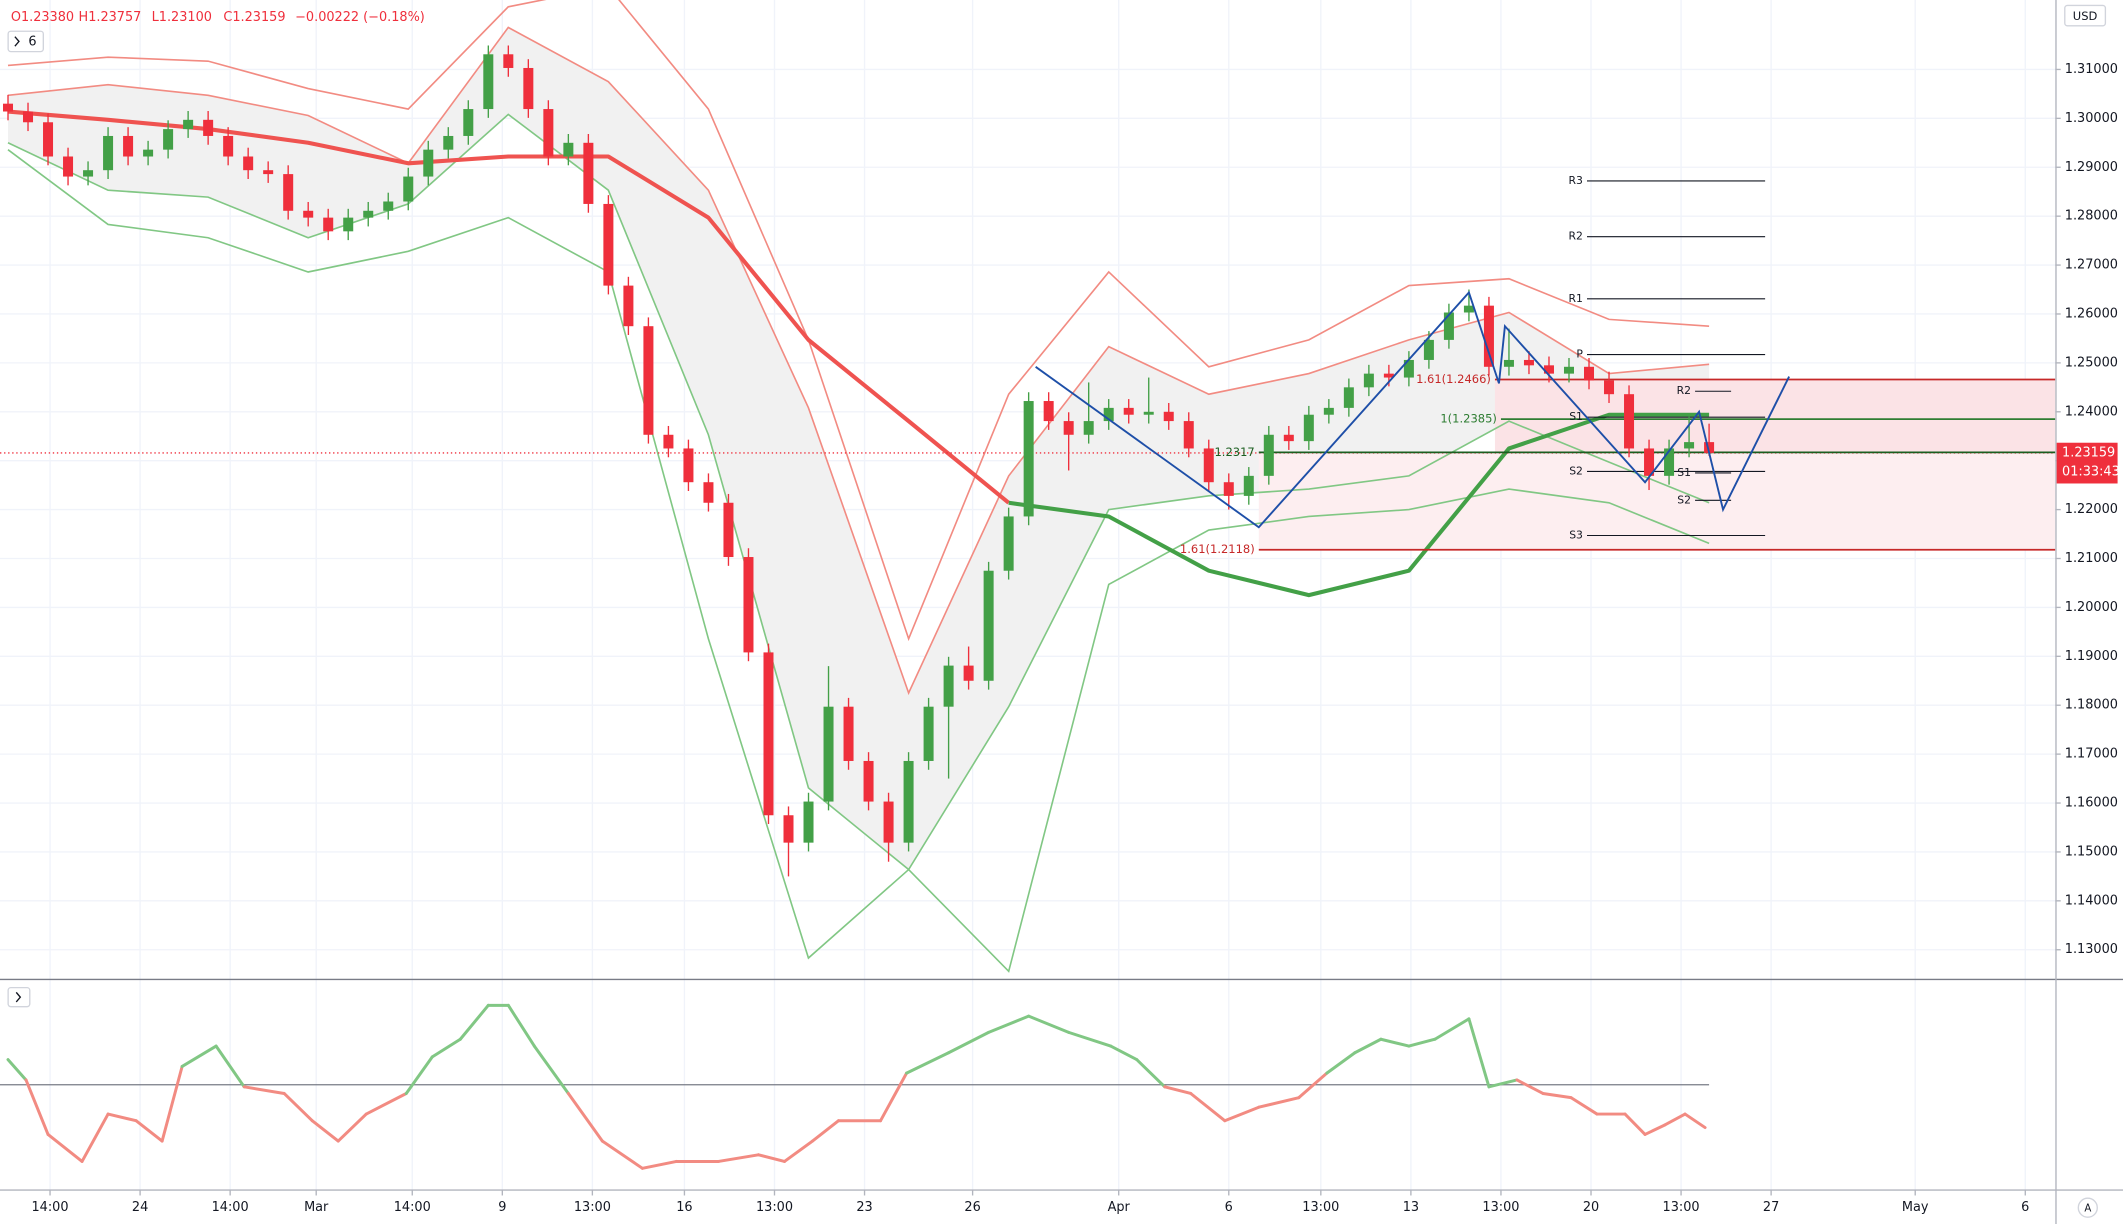 The height and width of the screenshot is (1224, 2123). I want to click on x-tick-label: 6, so click(2025, 1207).